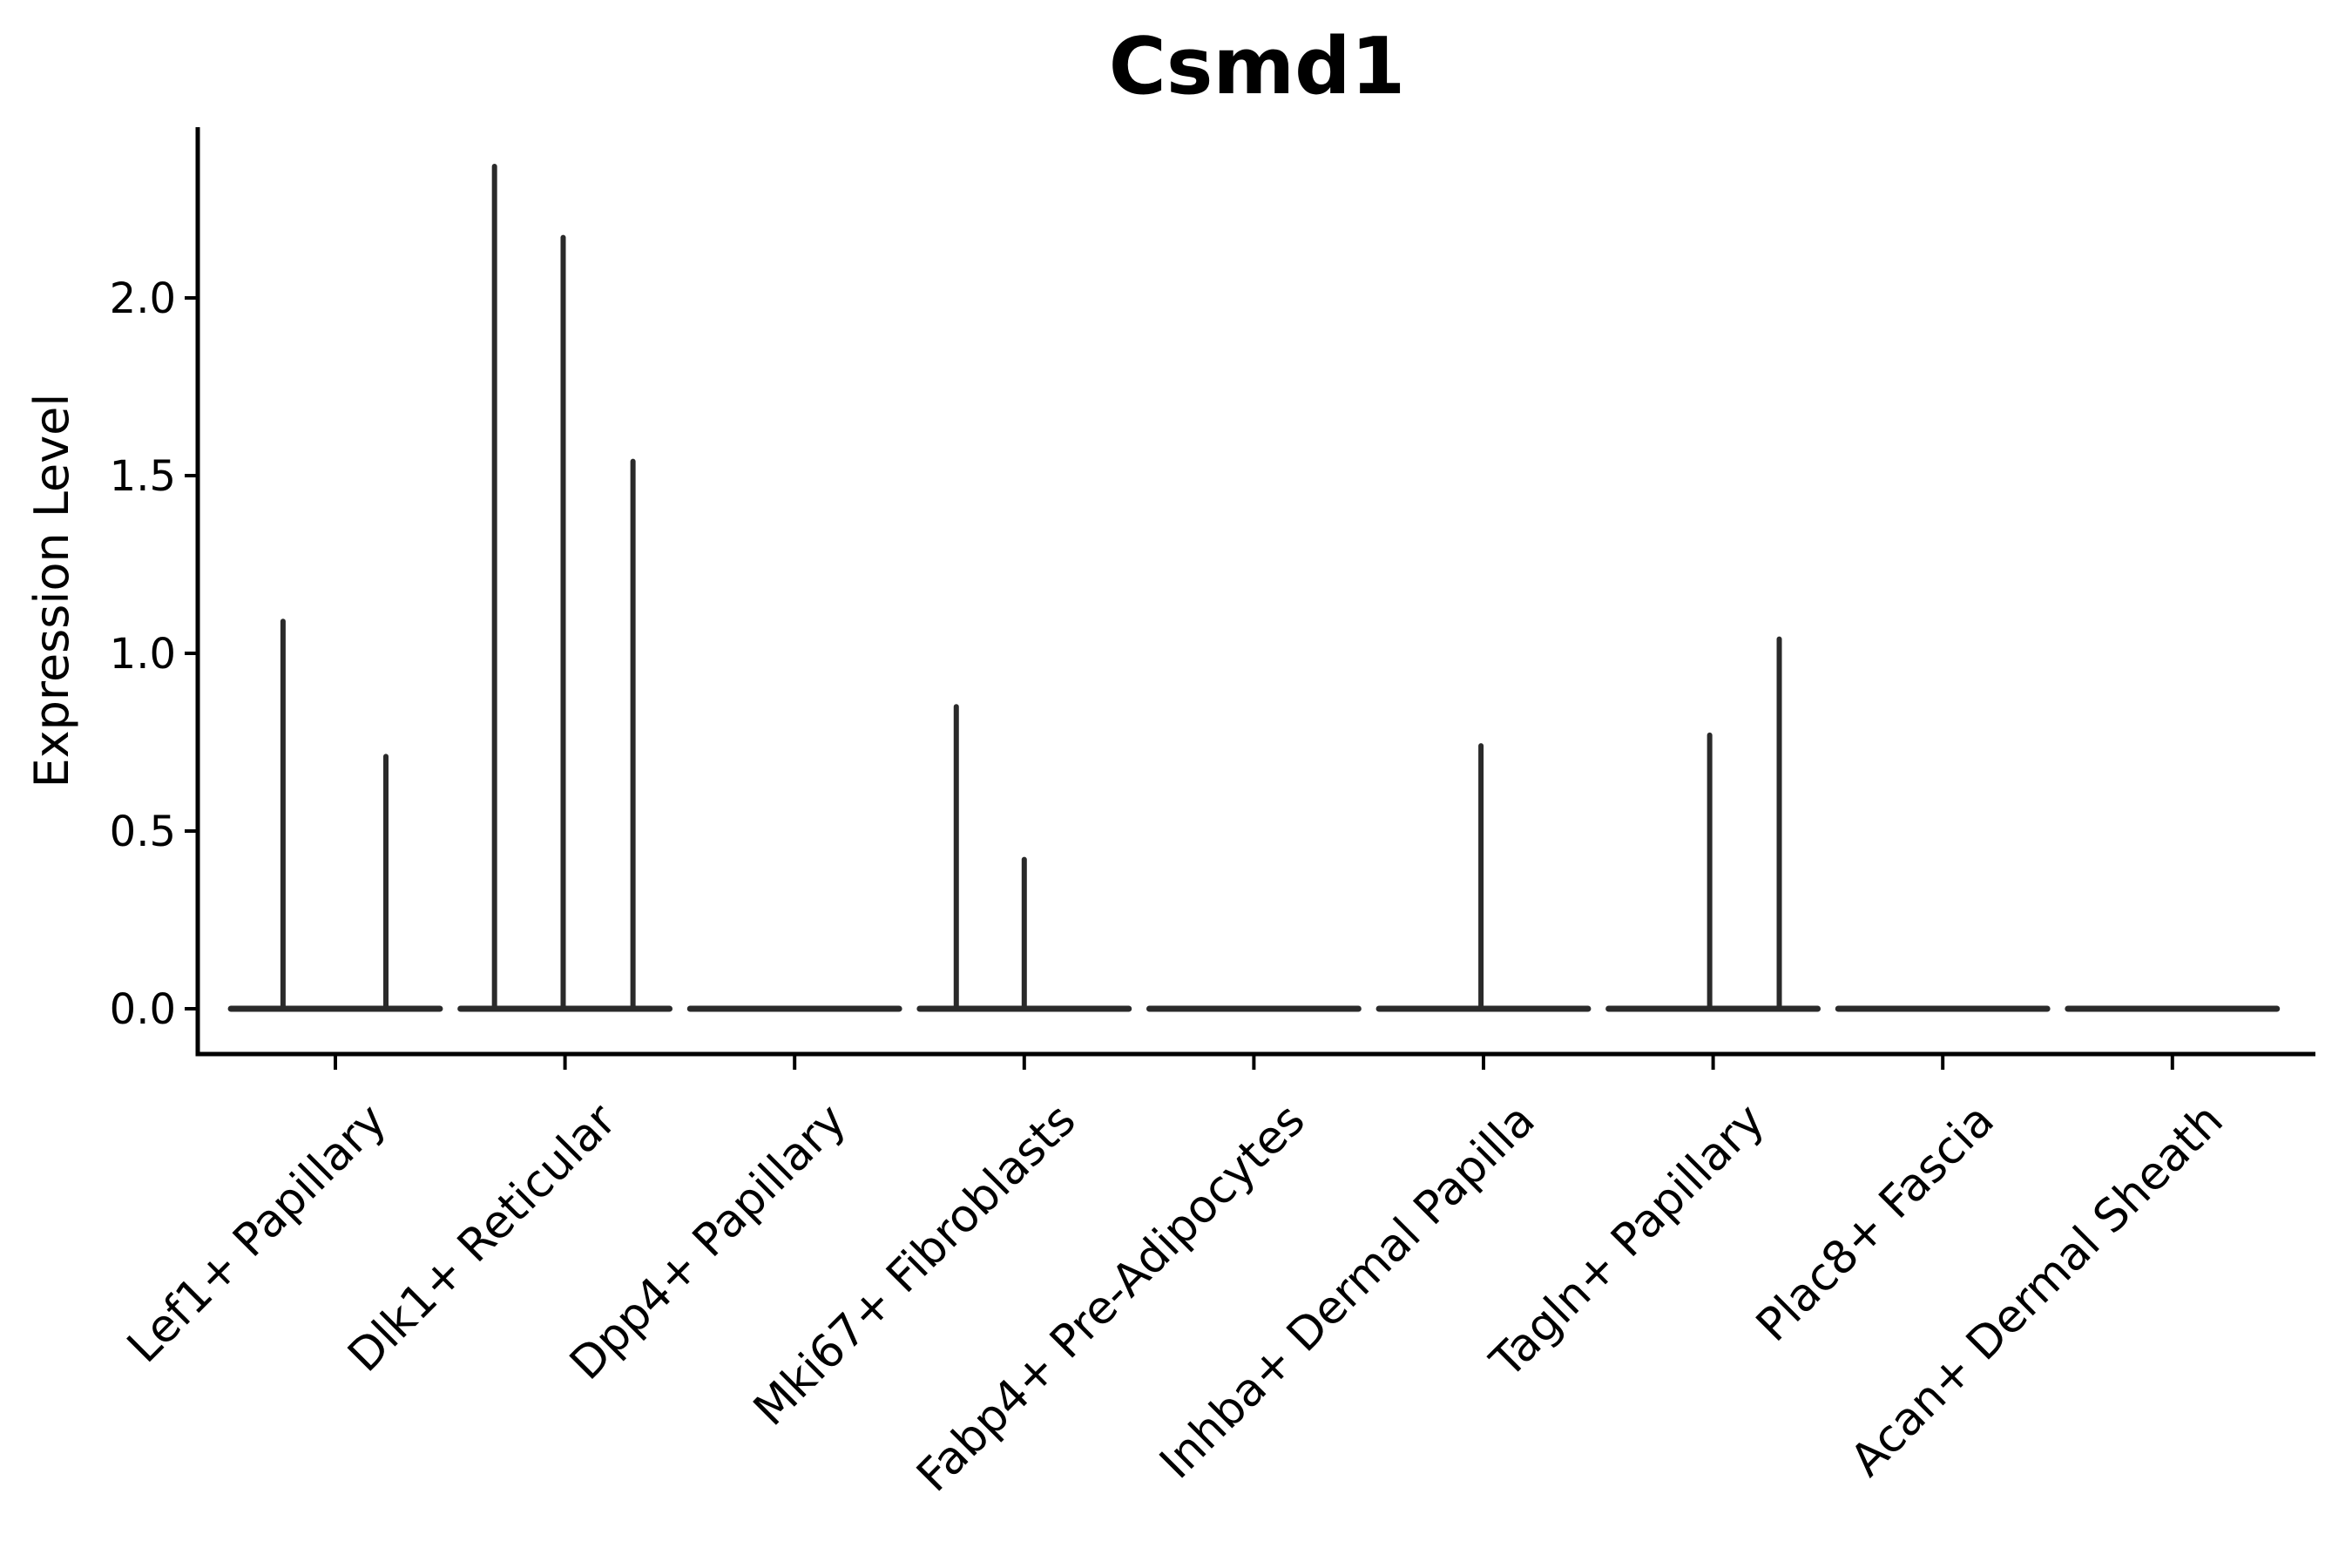  I want to click on chart-title: Csmd1, so click(1257, 66).